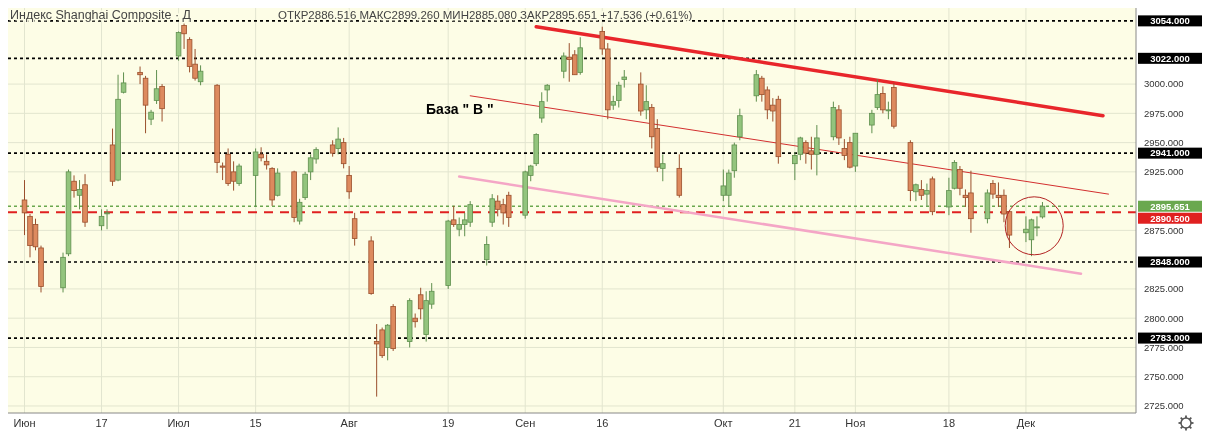 This screenshot has width=1213, height=435. I want to click on chart-title: Индекс Shanghai Composite · Д, so click(101, 15).